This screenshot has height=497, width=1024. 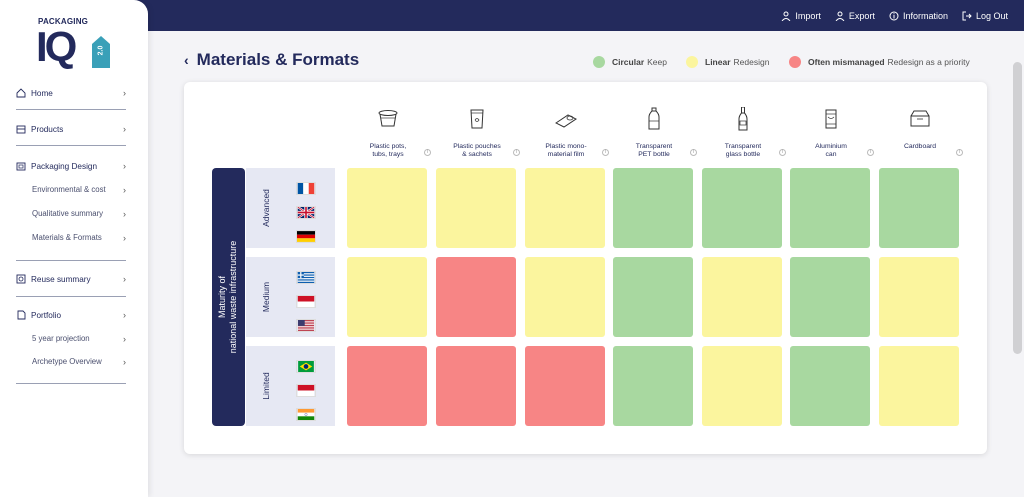 What do you see at coordinates (801, 16) in the screenshot?
I see `import-button: Import` at bounding box center [801, 16].